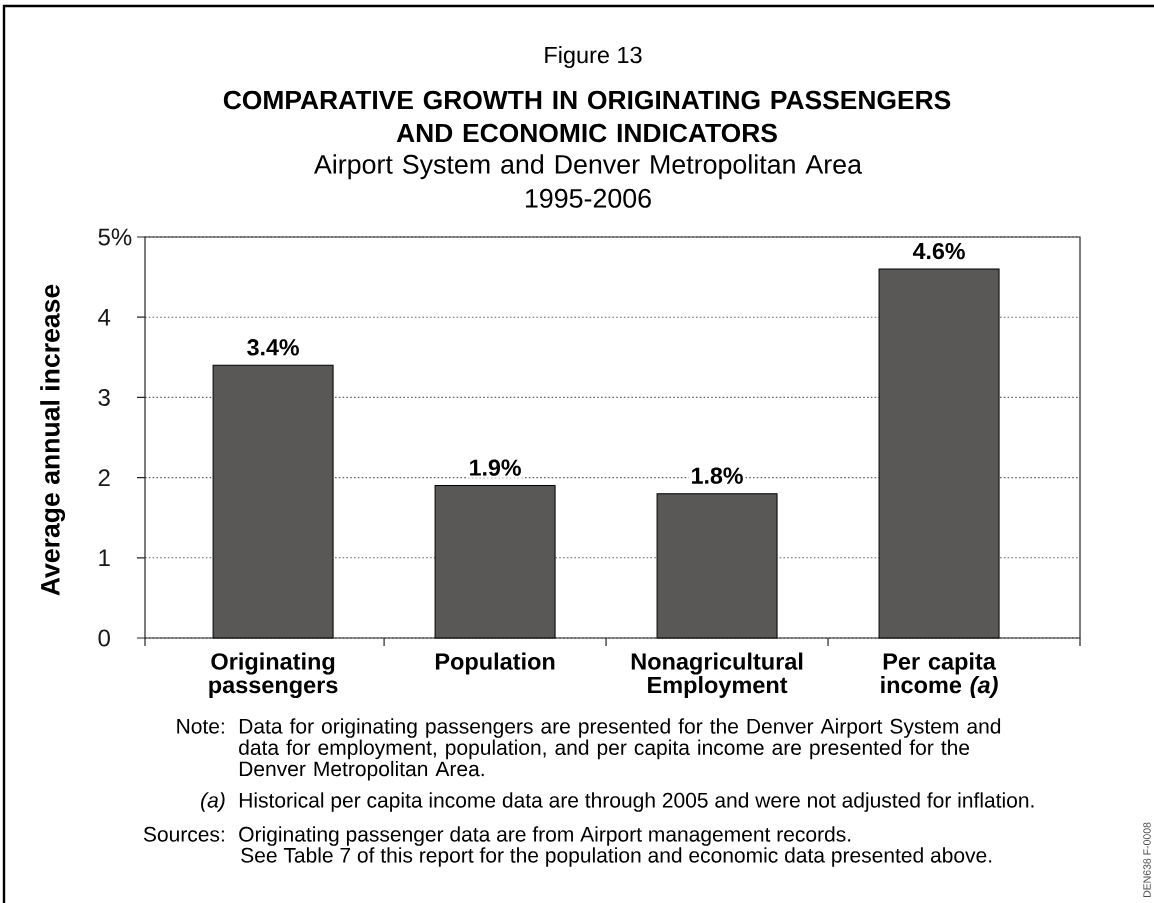 This screenshot has height=903, width=1154. What do you see at coordinates (616, 857) in the screenshot?
I see `text: See Table 7 of this report for the population and economic data presented above.` at bounding box center [616, 857].